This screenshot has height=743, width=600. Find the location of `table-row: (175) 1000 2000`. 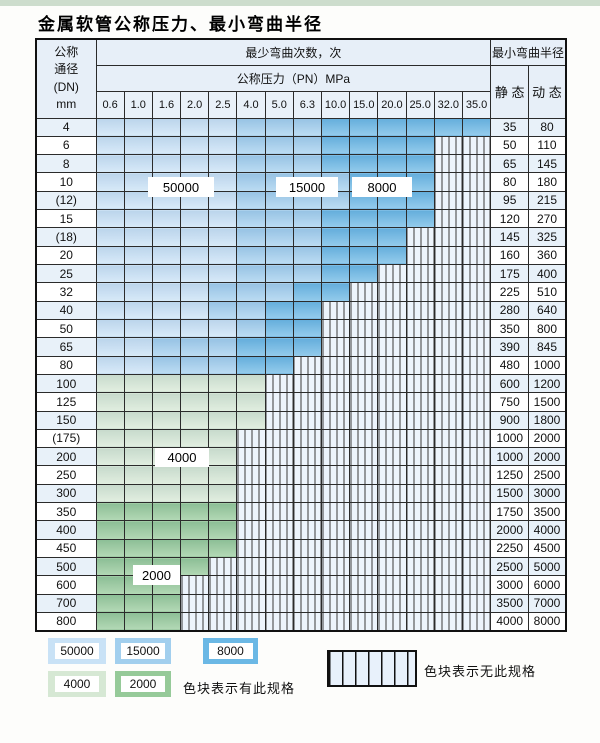

table-row: (175) 1000 2000 is located at coordinates (301, 438).